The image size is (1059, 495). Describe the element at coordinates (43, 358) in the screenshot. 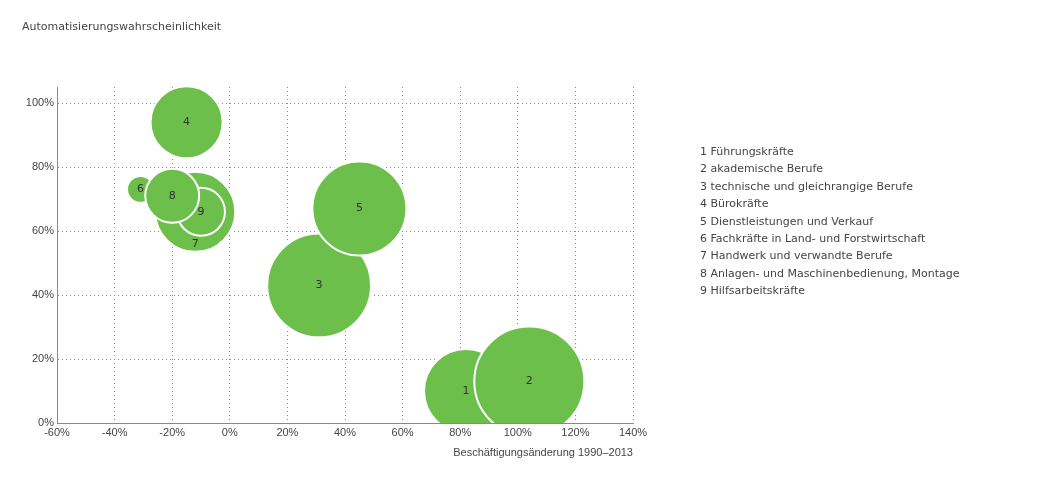

I see `y-tick-label: 20%` at that location.